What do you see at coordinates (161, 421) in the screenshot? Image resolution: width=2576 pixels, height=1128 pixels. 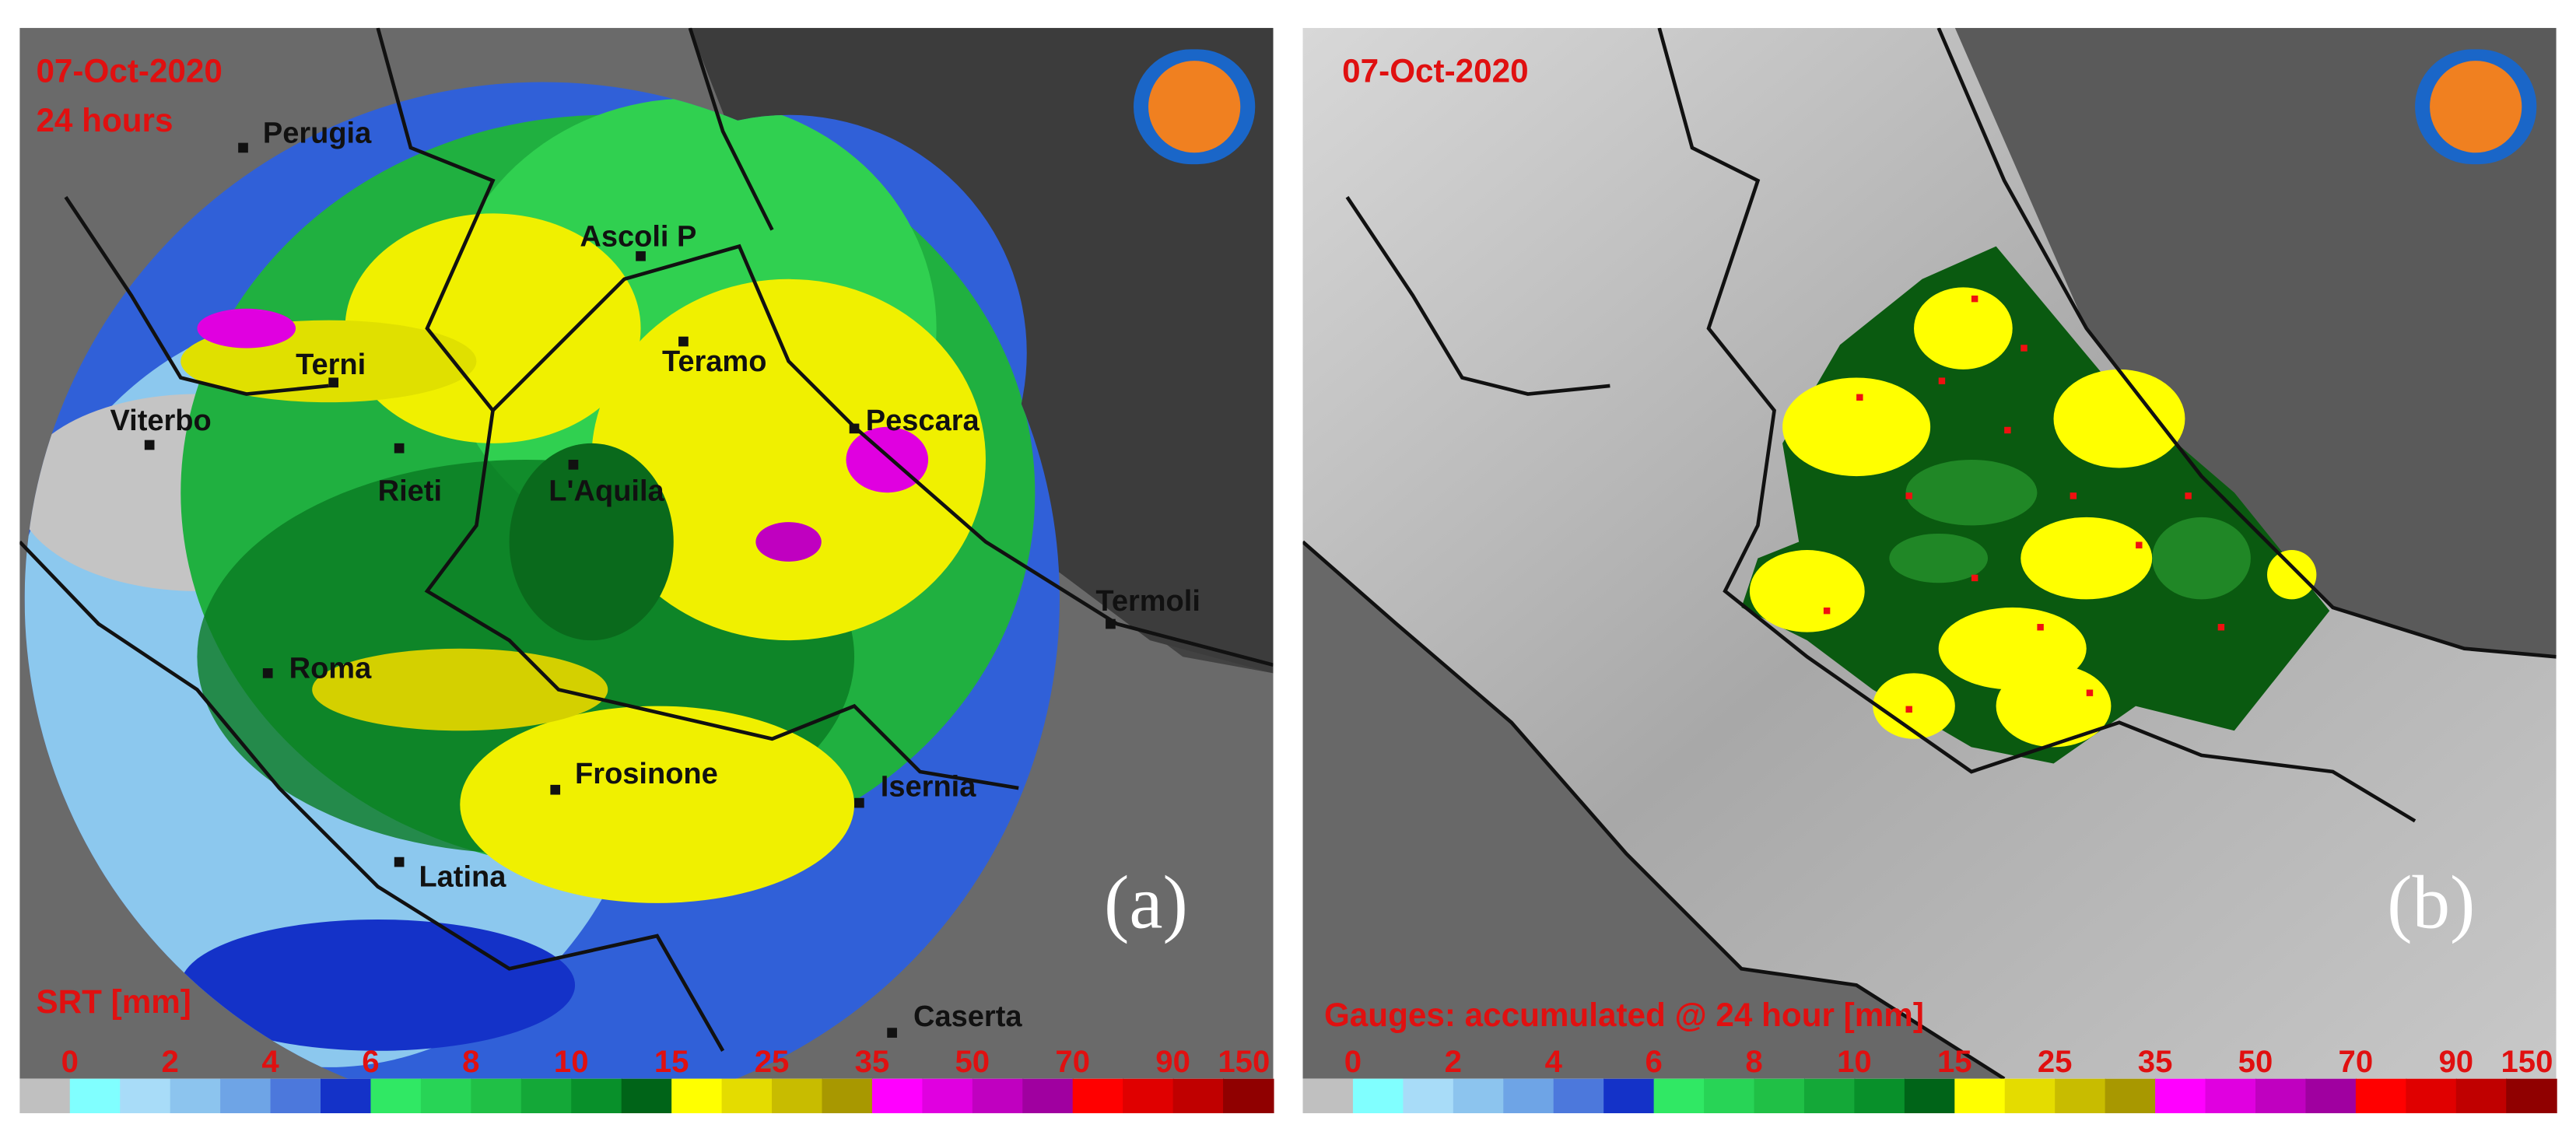 I see `city: Viterbo` at bounding box center [161, 421].